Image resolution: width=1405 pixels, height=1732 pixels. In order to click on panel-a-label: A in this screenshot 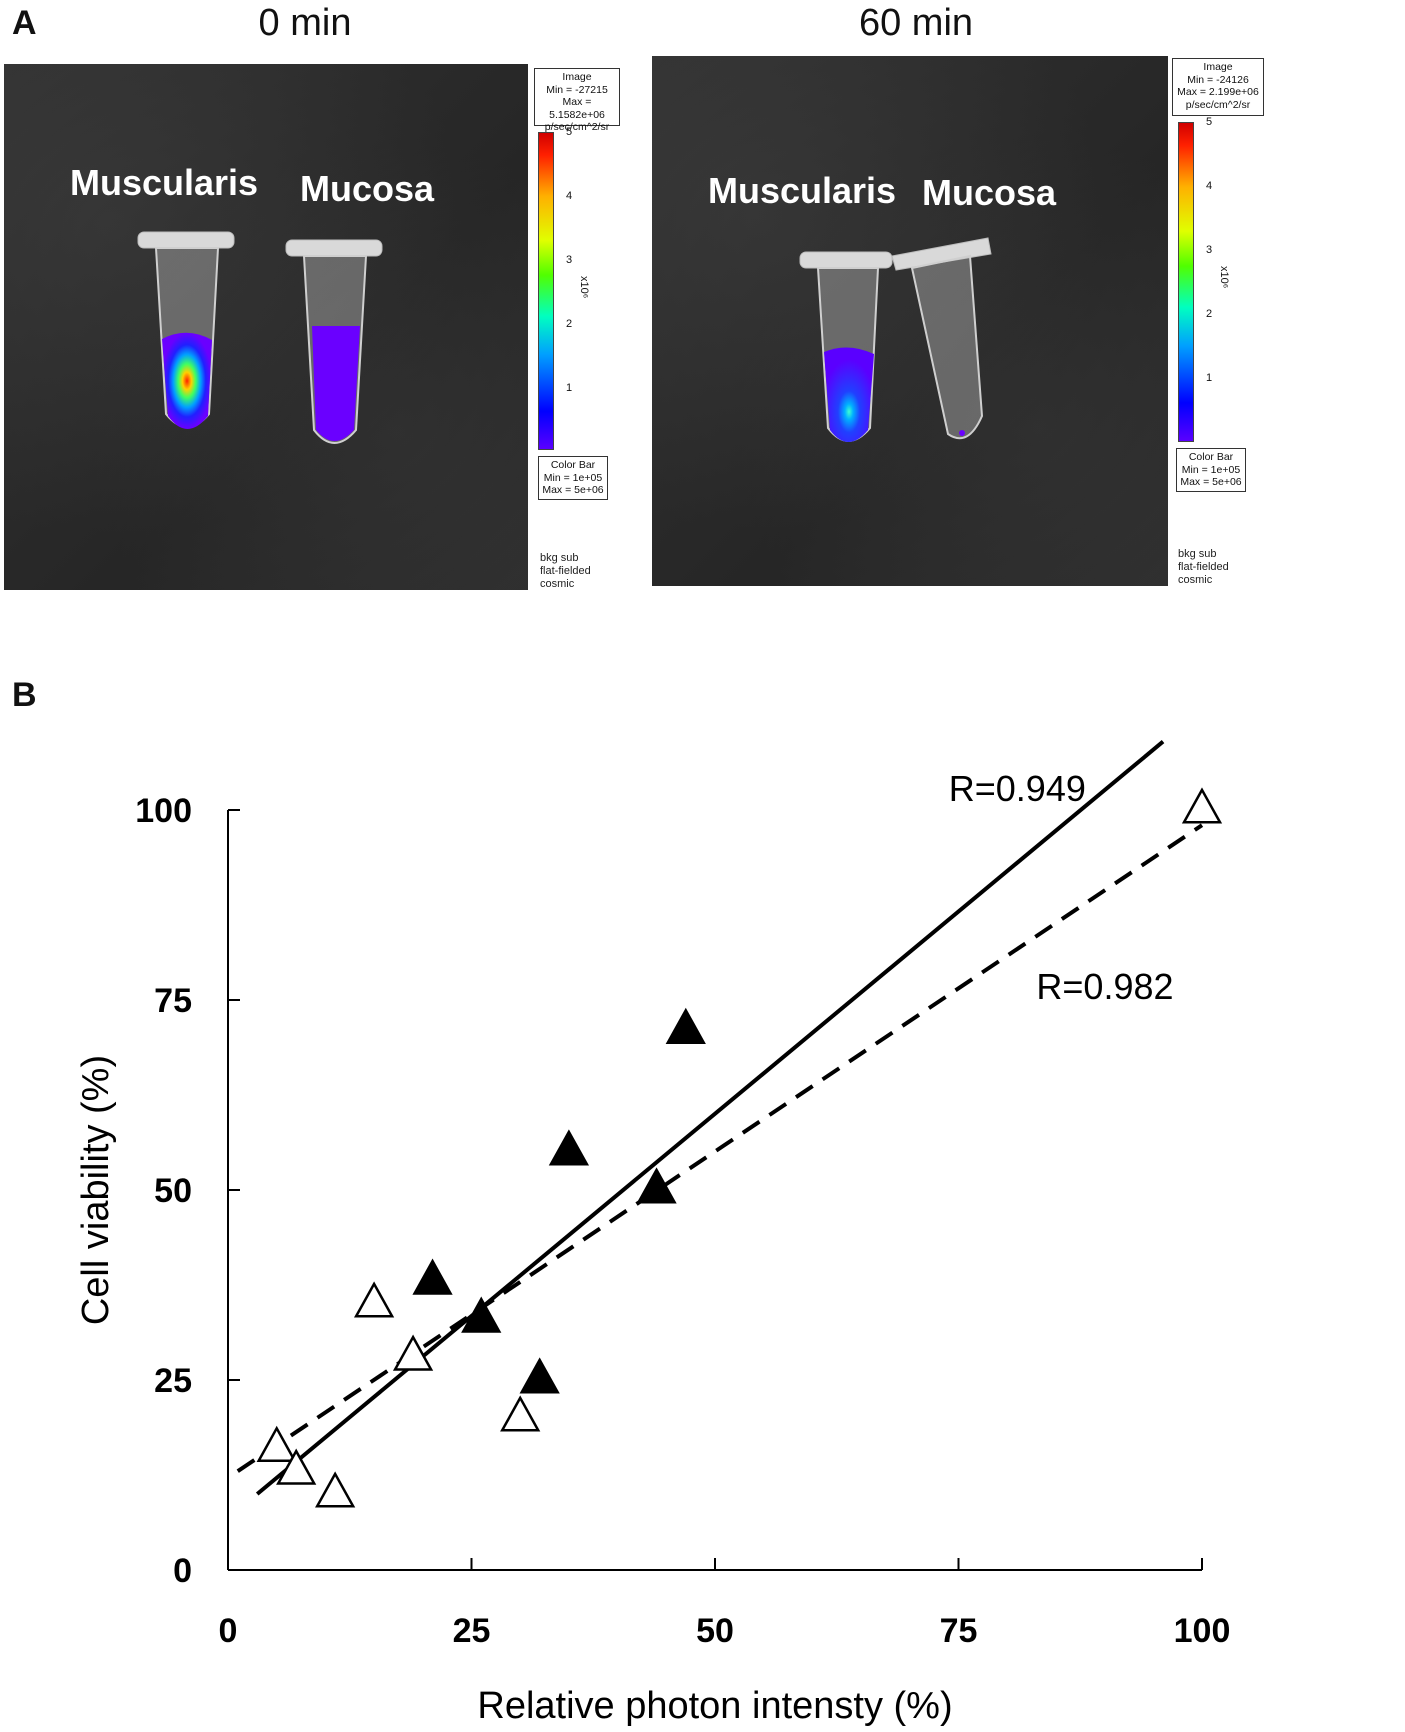, I will do `click(24, 23)`.